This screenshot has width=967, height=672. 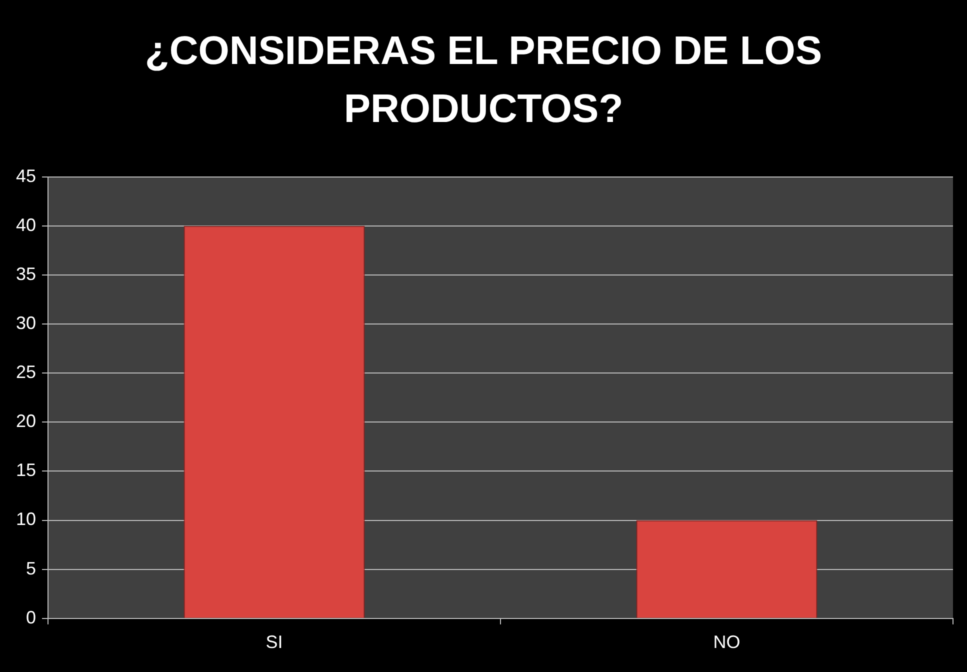 What do you see at coordinates (484, 80) in the screenshot?
I see `chart-title: ¿CONSIDERAS EL PRECIO DE LOS PRODUCTOS?` at bounding box center [484, 80].